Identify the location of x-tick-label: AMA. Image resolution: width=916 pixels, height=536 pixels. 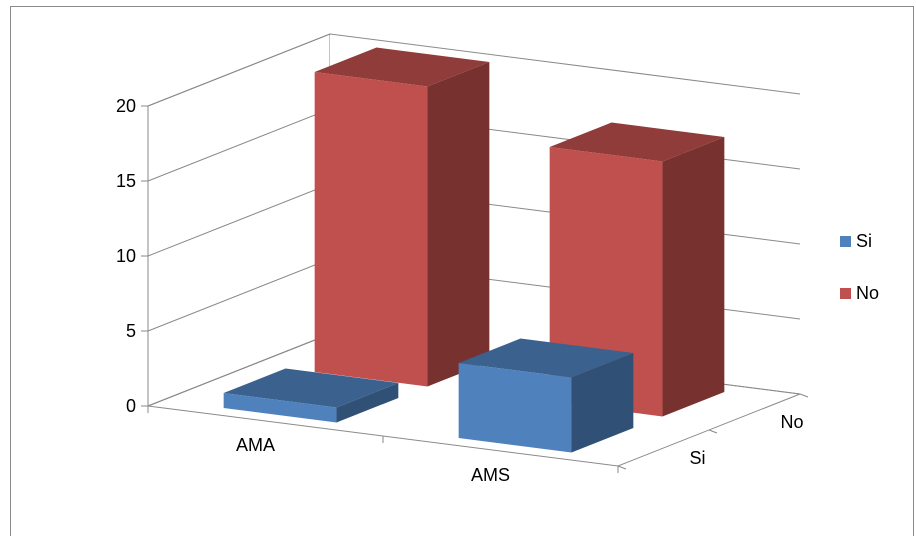
(255, 445).